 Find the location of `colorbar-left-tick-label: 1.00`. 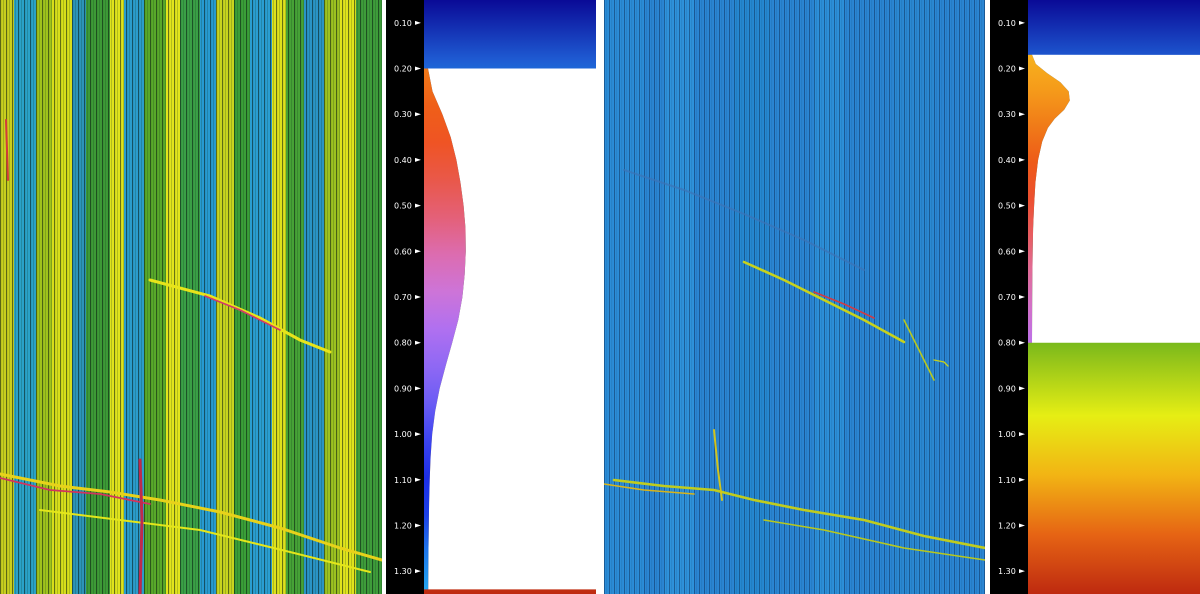

colorbar-left-tick-label: 1.00 is located at coordinates (403, 434).